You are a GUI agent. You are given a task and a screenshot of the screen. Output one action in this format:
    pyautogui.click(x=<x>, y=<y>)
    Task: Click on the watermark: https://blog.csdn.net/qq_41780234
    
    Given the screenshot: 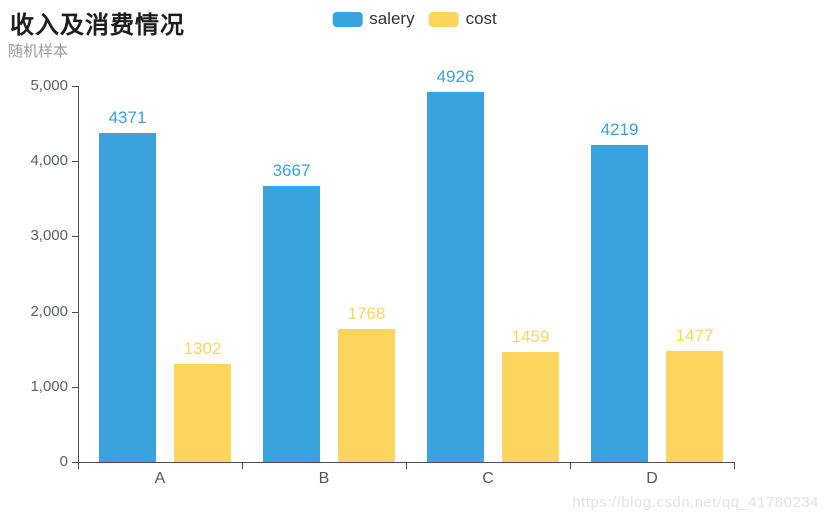 What is the action you would take?
    pyautogui.click(x=695, y=502)
    